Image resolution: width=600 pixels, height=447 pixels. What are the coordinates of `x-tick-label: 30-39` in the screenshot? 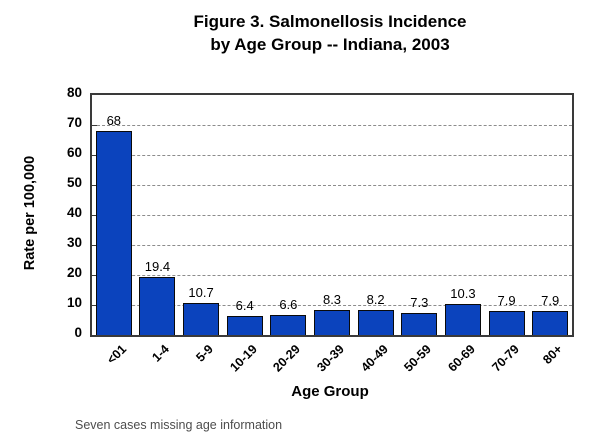 It's located at (330, 358).